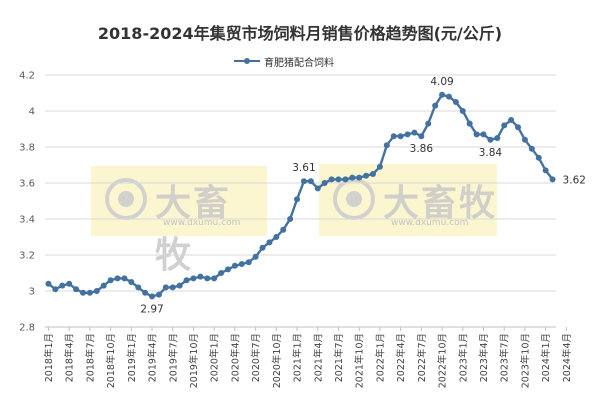 The image size is (600, 403). I want to click on watermark-box-left: 大畜牧 www.dxumu.com, so click(179, 221).